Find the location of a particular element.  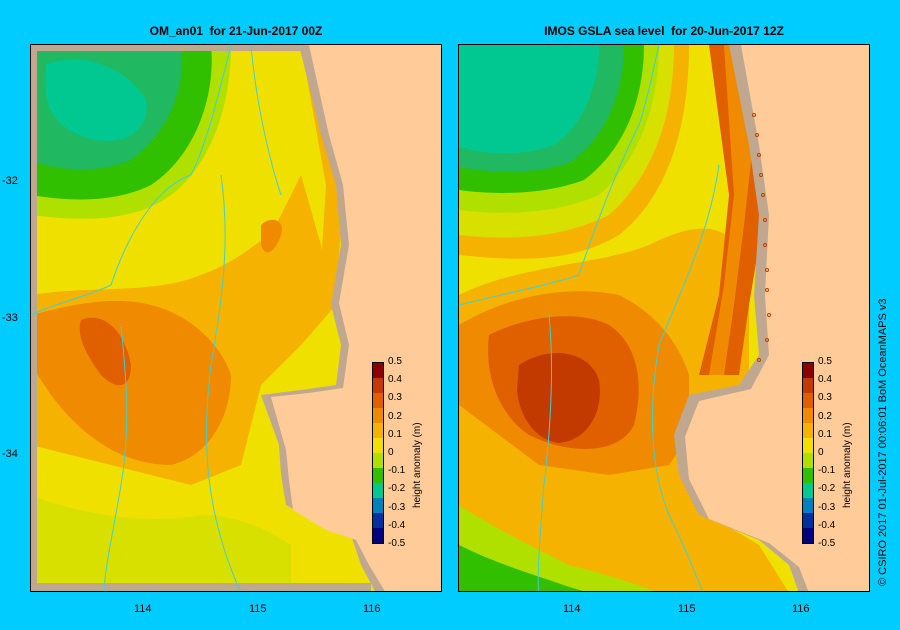

right-panel-title: IMOS GSLA sea level for 20-Jun-2017 12Z is located at coordinates (664, 31).